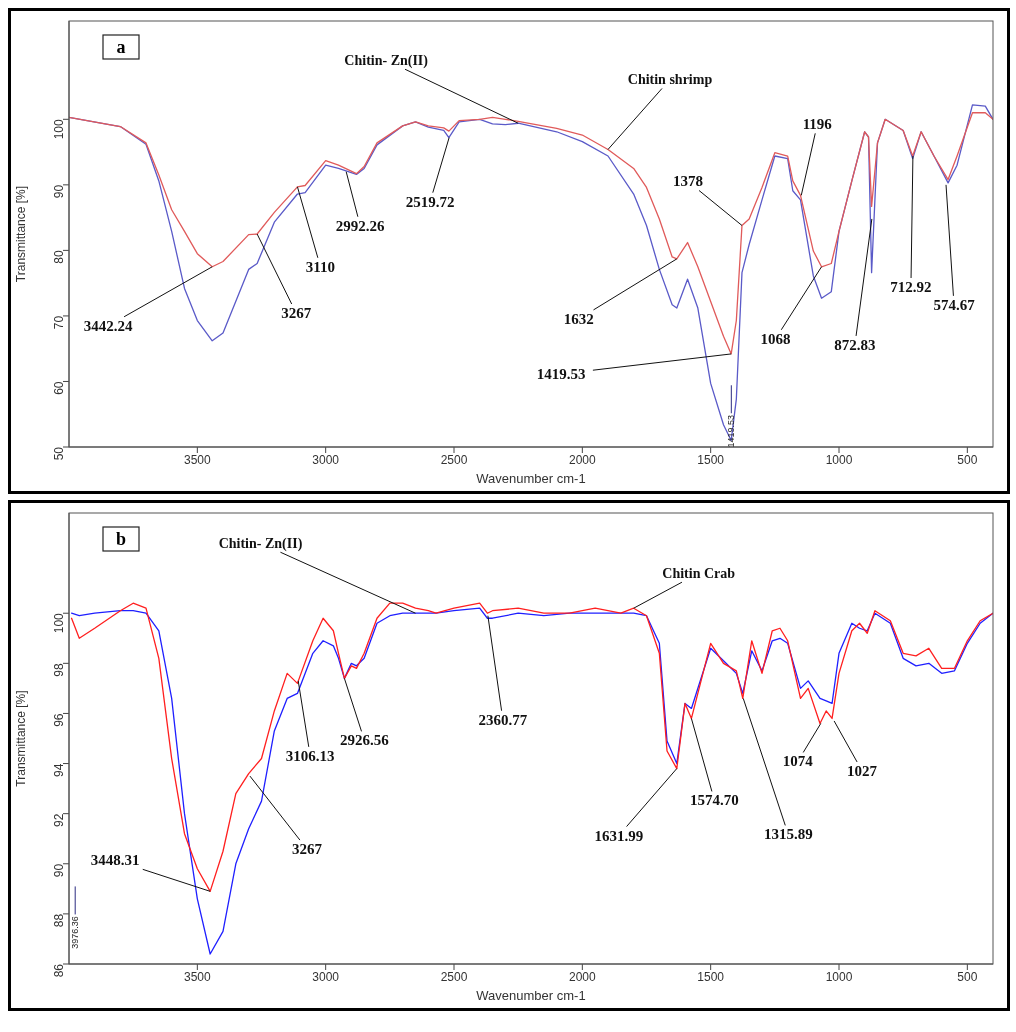  I want to click on annotation: 3106.13, so click(310, 755).